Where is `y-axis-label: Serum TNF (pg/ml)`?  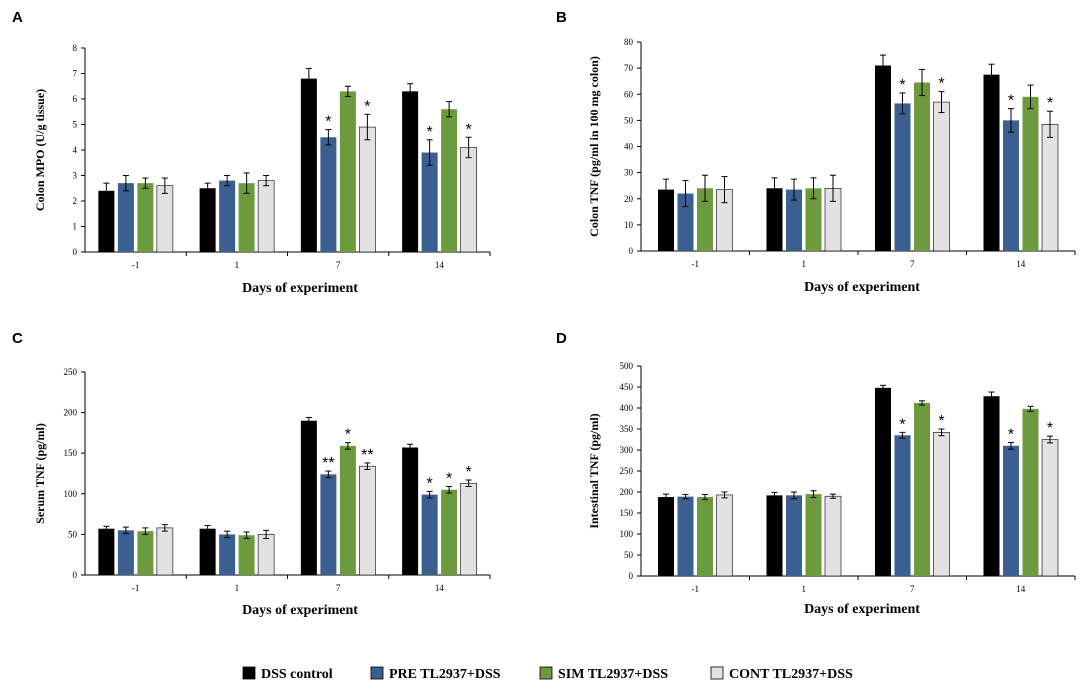 y-axis-label: Serum TNF (pg/ml) is located at coordinates (40, 473).